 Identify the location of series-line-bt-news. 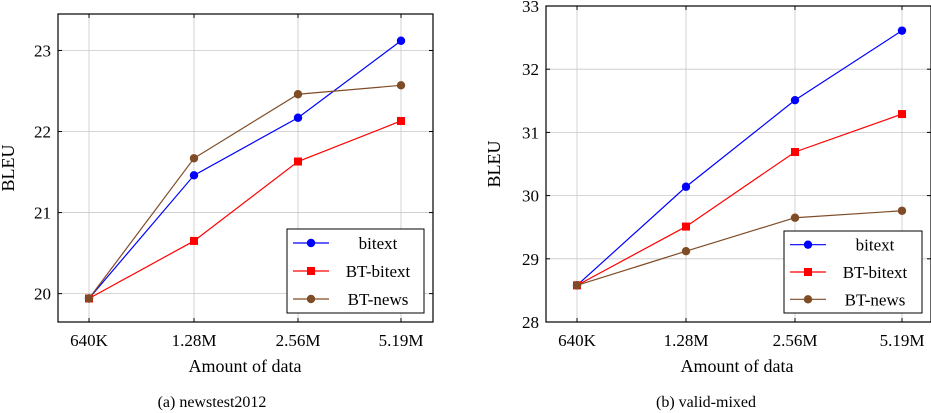
(739, 248).